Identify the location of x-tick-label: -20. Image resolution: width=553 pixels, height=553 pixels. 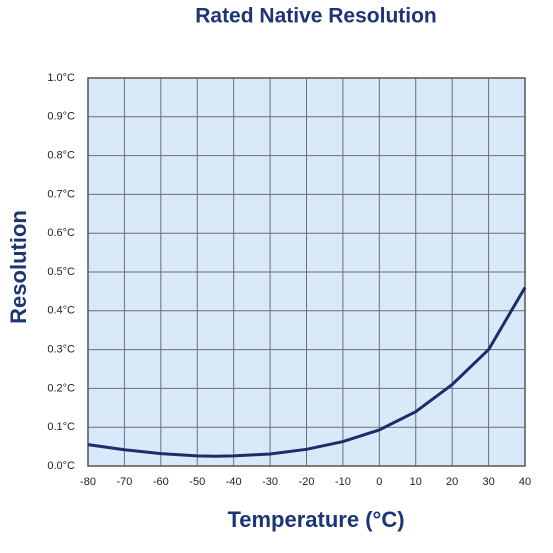
(307, 482).